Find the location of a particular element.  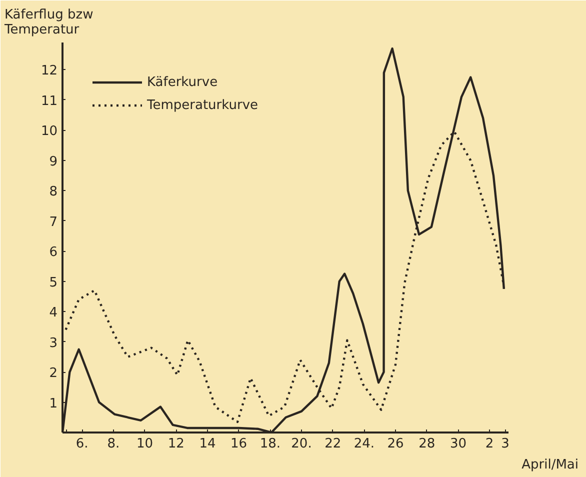

x-tick-label: 20. is located at coordinates (301, 444).